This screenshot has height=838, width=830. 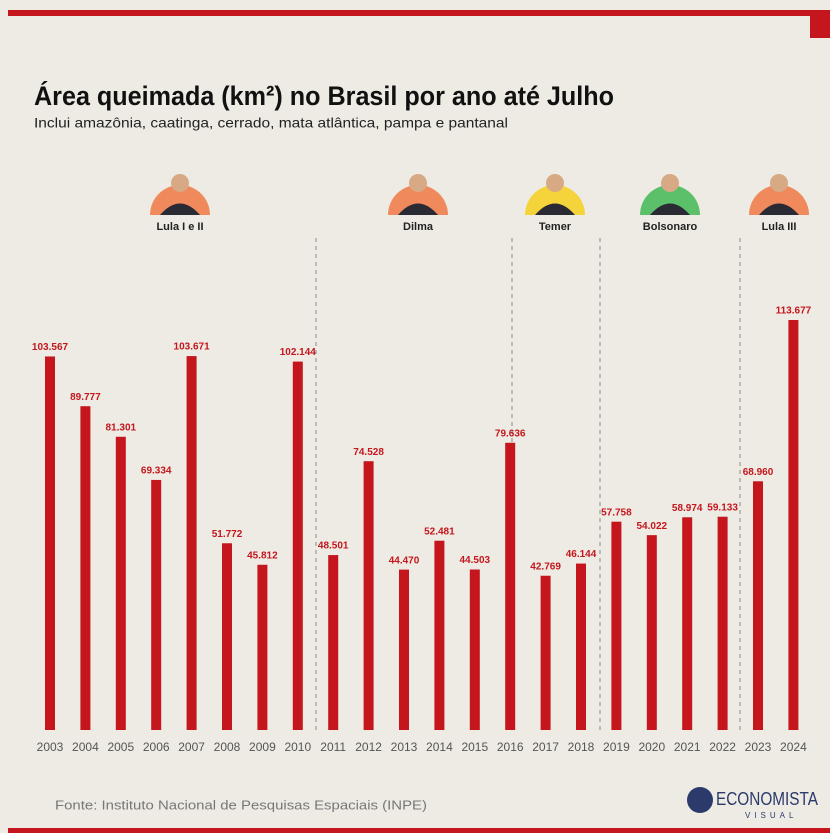 I want to click on corner-block, so click(x=820, y=24).